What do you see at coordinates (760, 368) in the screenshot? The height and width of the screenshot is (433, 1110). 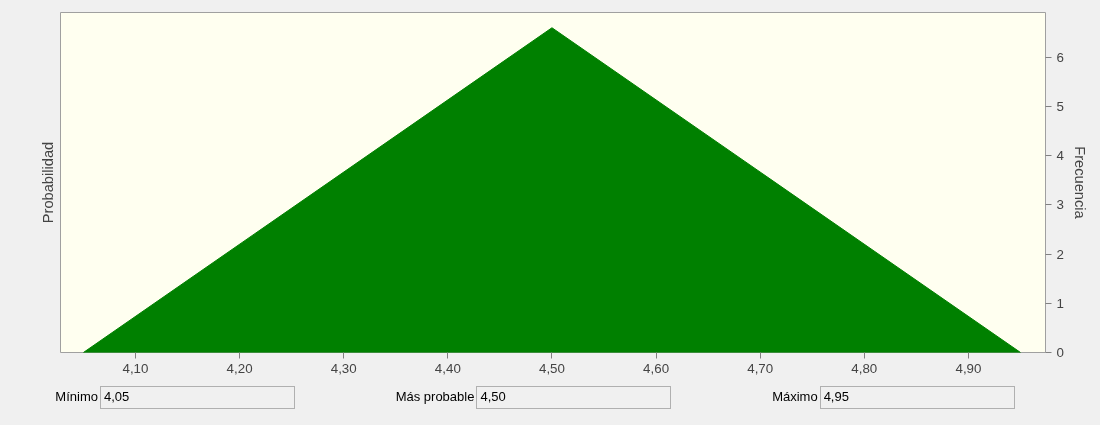 I see `x-tick-label: 4,70` at bounding box center [760, 368].